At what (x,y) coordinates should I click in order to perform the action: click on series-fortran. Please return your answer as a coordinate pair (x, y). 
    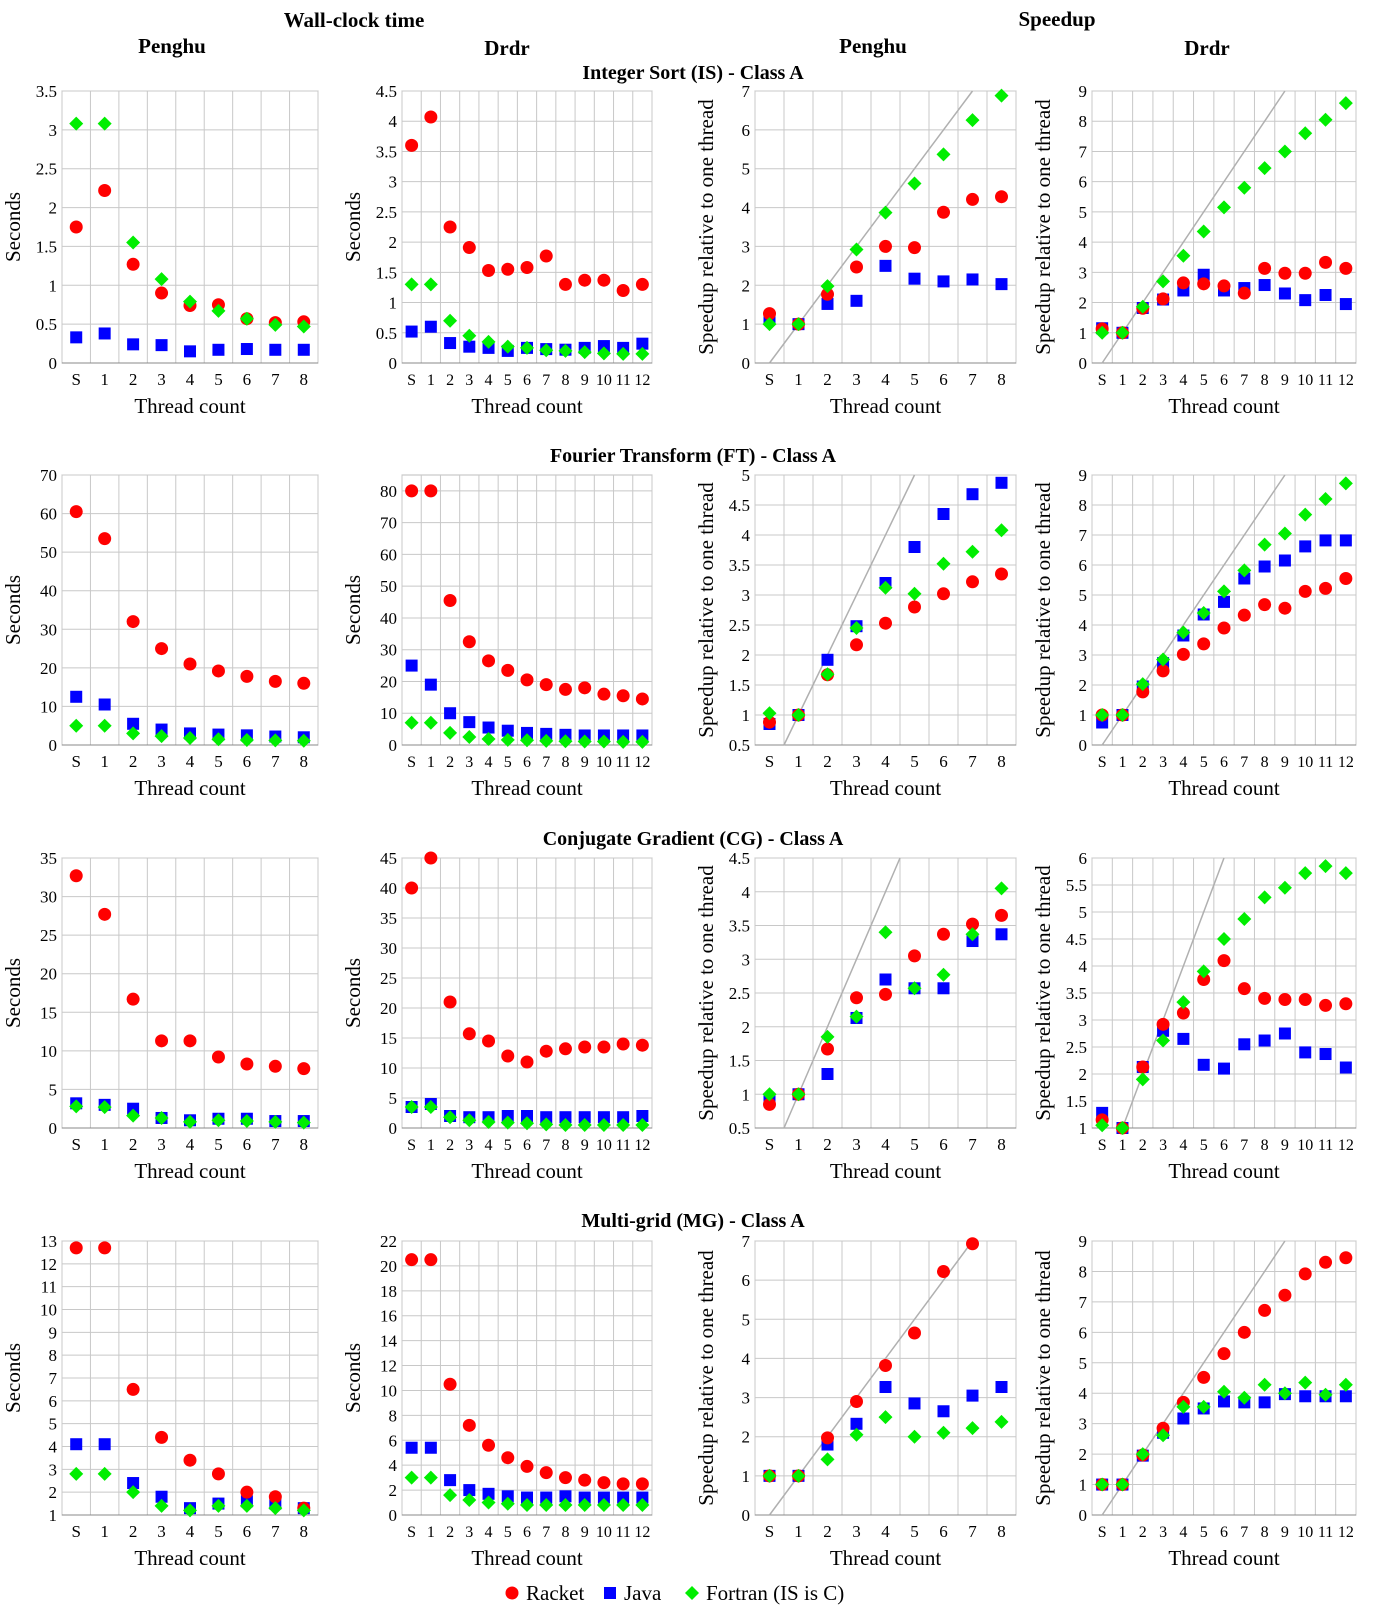
    Looking at the image, I should click on (190, 733).